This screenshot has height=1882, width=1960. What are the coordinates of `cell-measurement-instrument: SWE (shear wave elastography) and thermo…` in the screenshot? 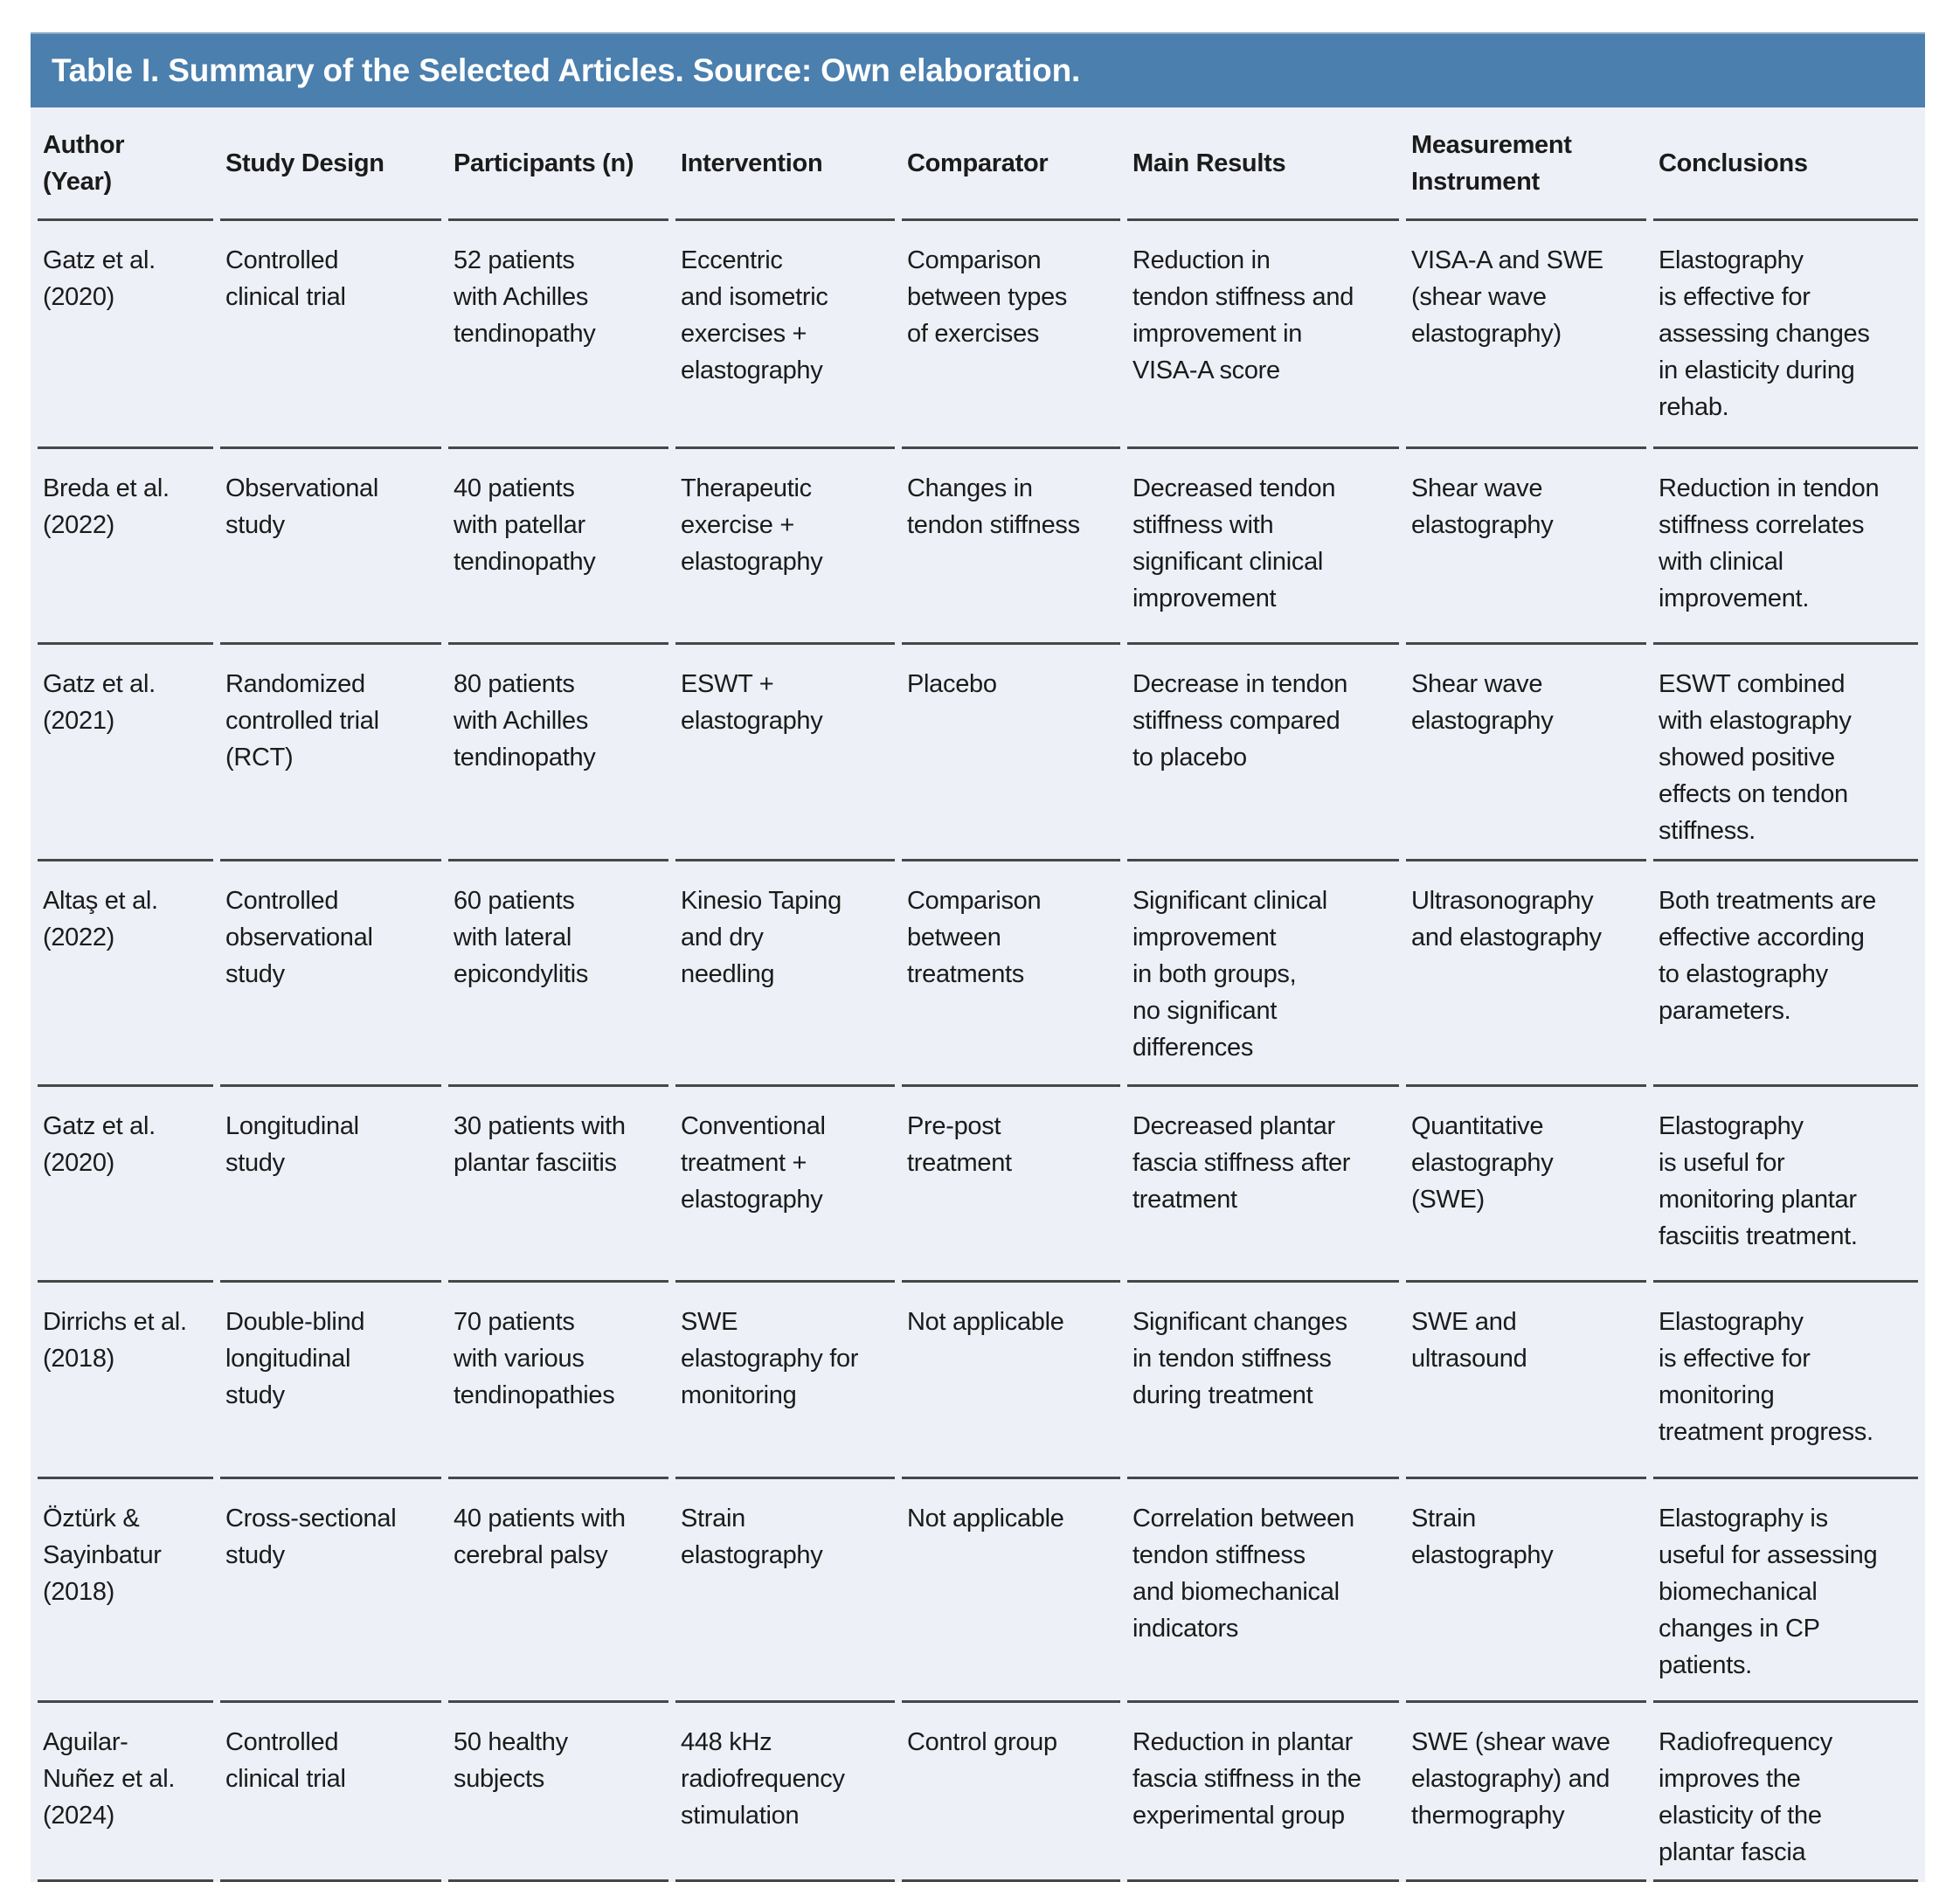 It's located at (1526, 1792).